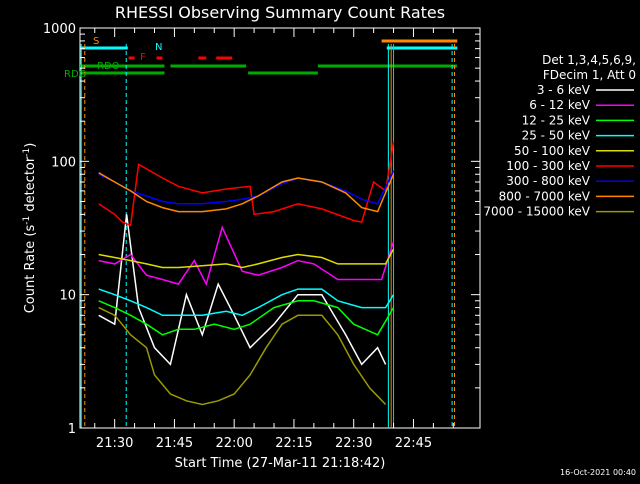  What do you see at coordinates (269, 57) in the screenshot?
I see `flag-lanes` at bounding box center [269, 57].